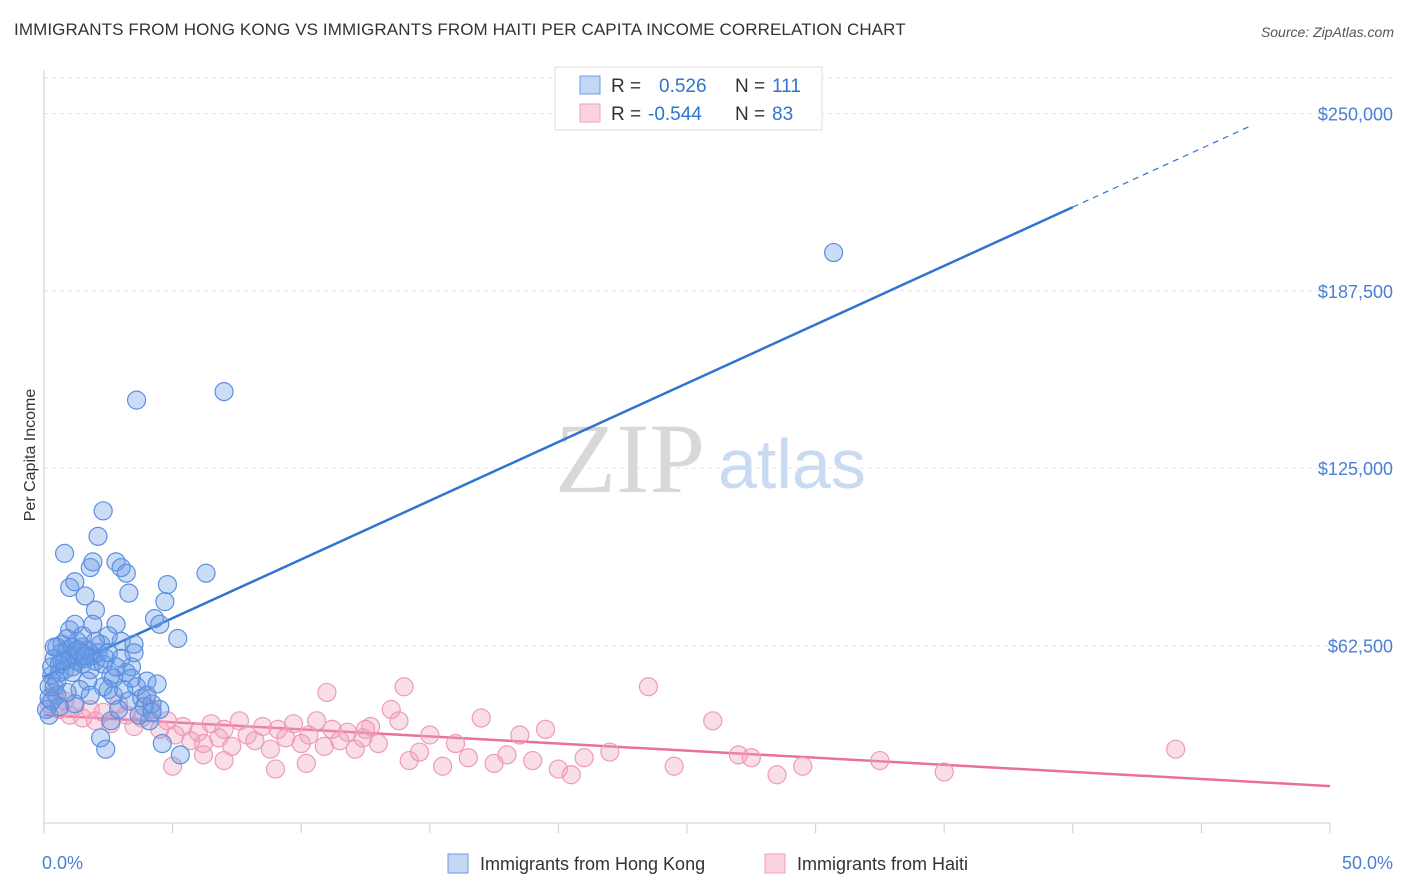 The height and width of the screenshot is (892, 1406). Describe the element at coordinates (683, 86) in the screenshot. I see `legend-r-value-hong-kong: 0.526` at that location.